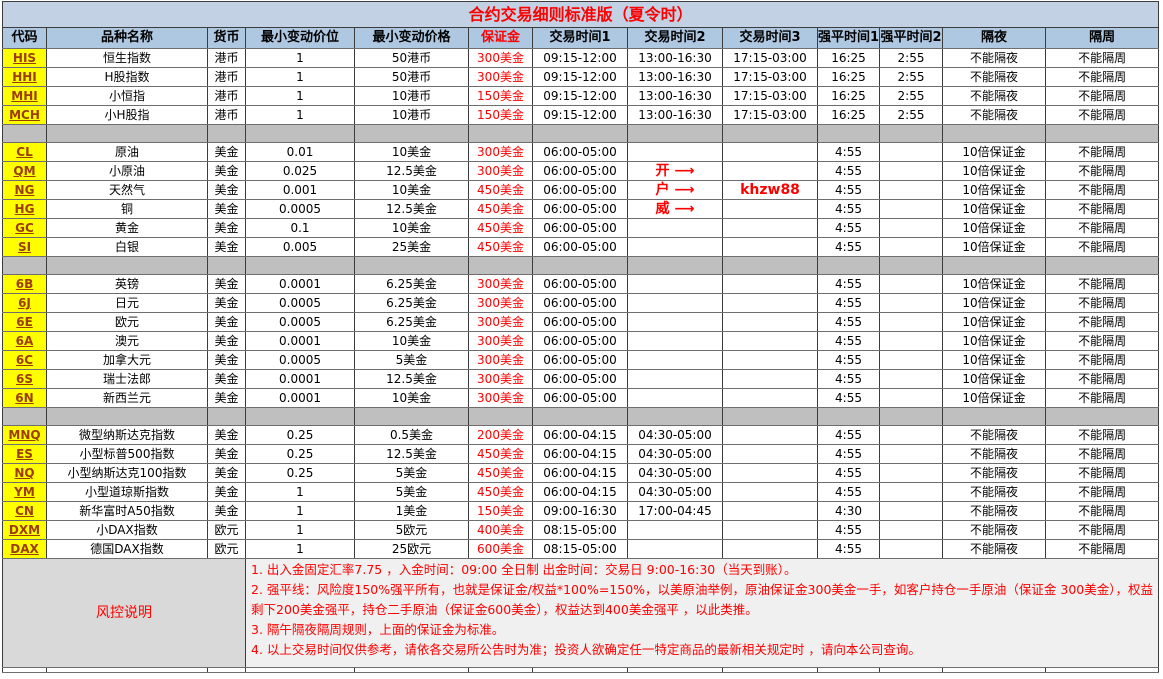 Image resolution: width=1163 pixels, height=679 pixels. What do you see at coordinates (24, 398) in the screenshot?
I see `cell-code: 6N` at bounding box center [24, 398].